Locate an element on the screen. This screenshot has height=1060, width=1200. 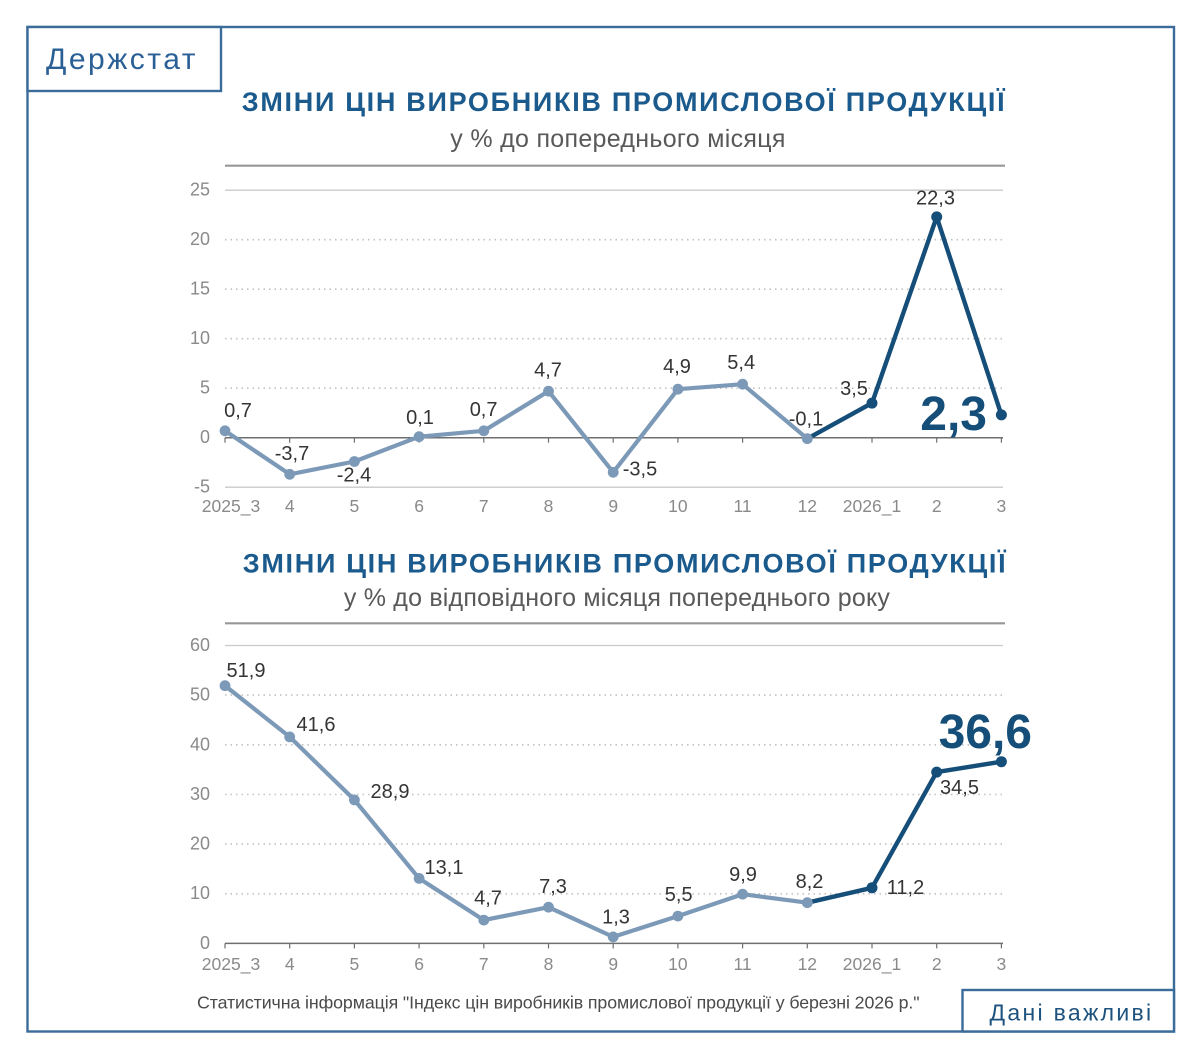
svg-text: 41,6 is located at coordinates (316, 725).